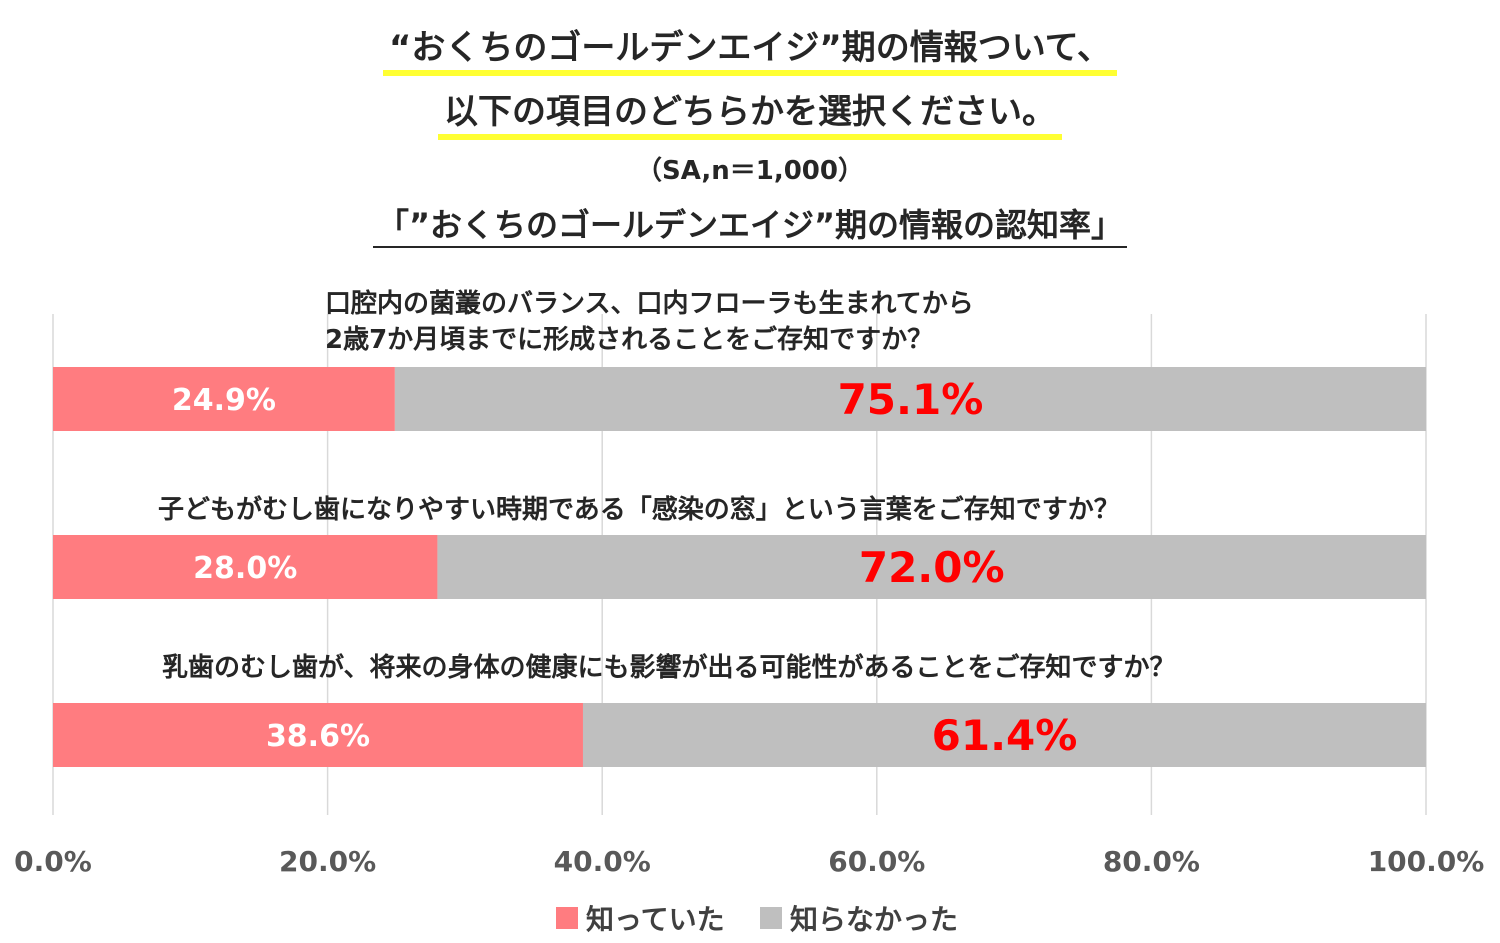 The width and height of the screenshot is (1500, 943). What do you see at coordinates (874, 919) in the screenshot?
I see `legend-label-unknown: 知らなかった` at bounding box center [874, 919].